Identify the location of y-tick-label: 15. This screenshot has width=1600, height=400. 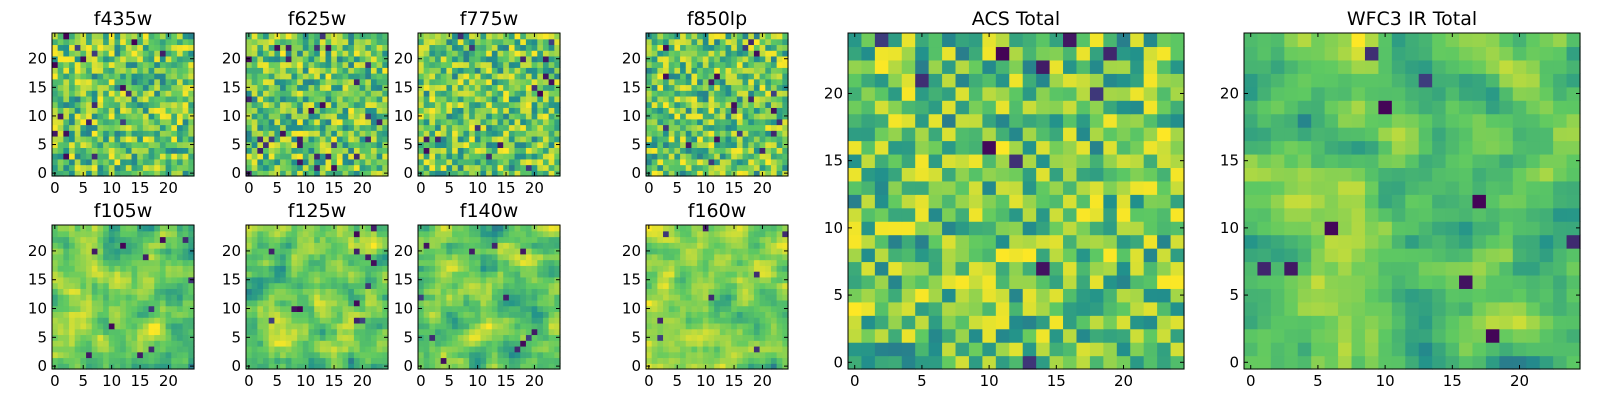
(403, 87).